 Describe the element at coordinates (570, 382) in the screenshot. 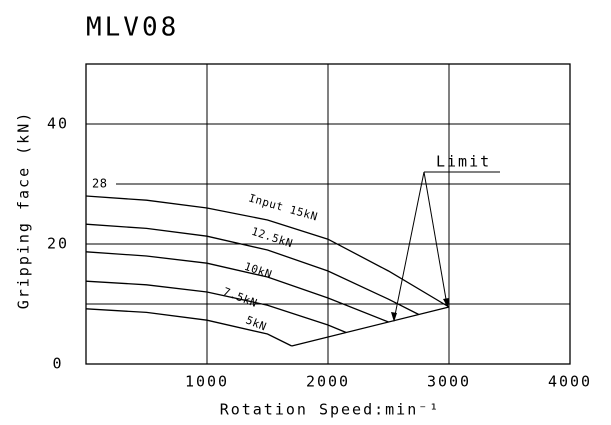

I see `x-tick-label: 4000` at that location.